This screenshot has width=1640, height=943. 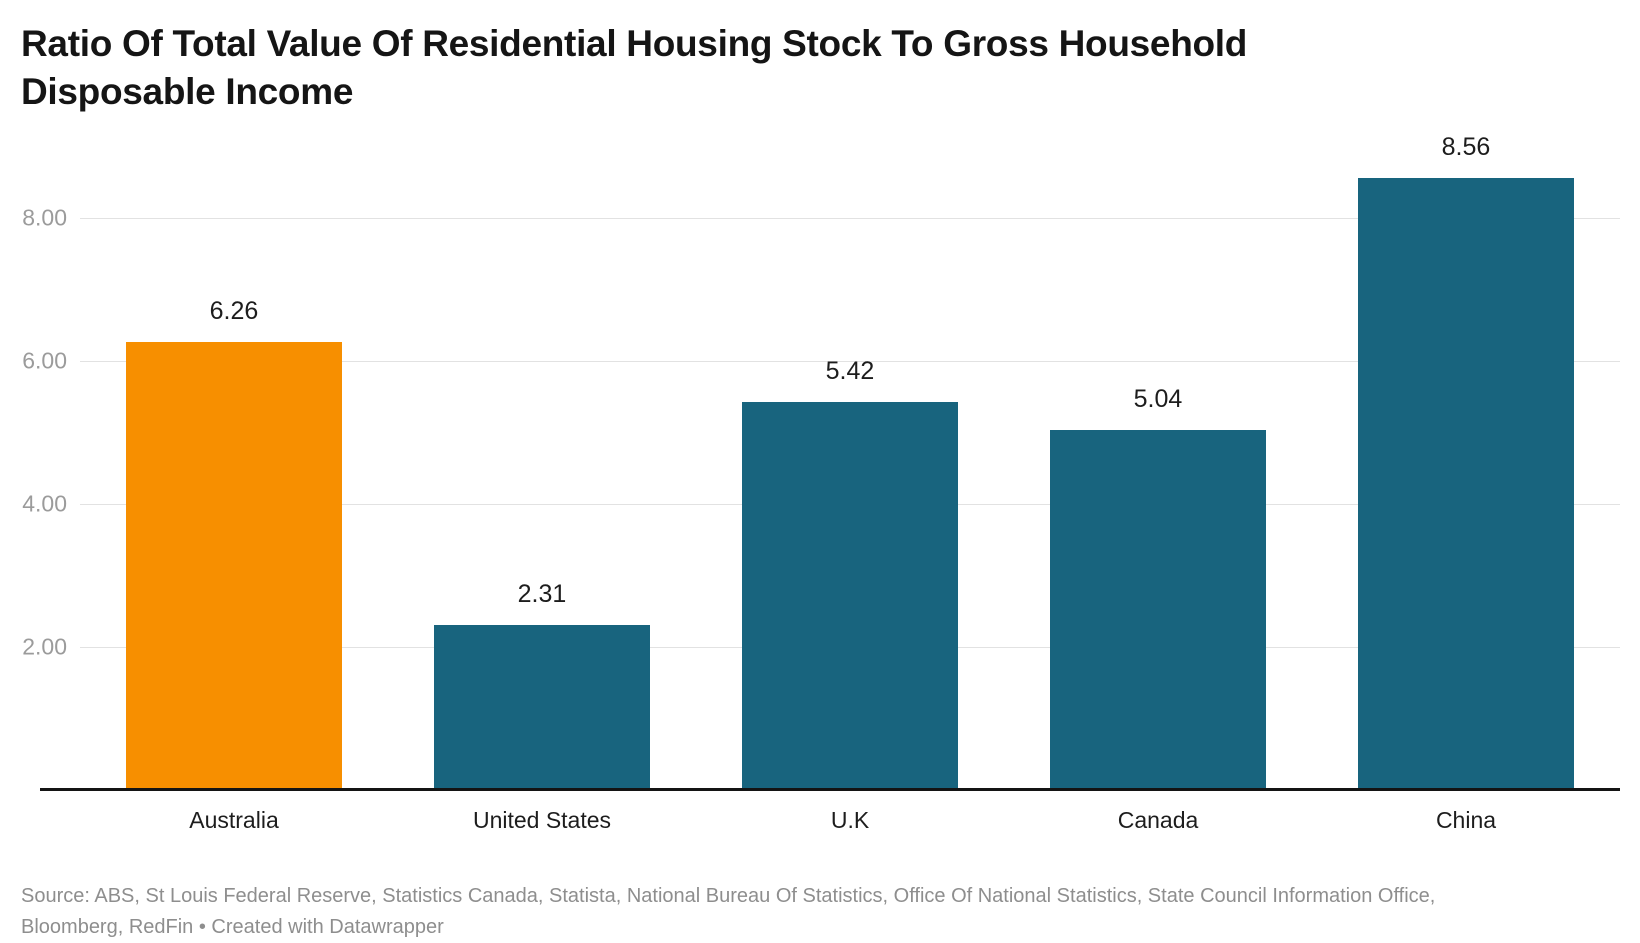 What do you see at coordinates (542, 707) in the screenshot?
I see `bar-united-states` at bounding box center [542, 707].